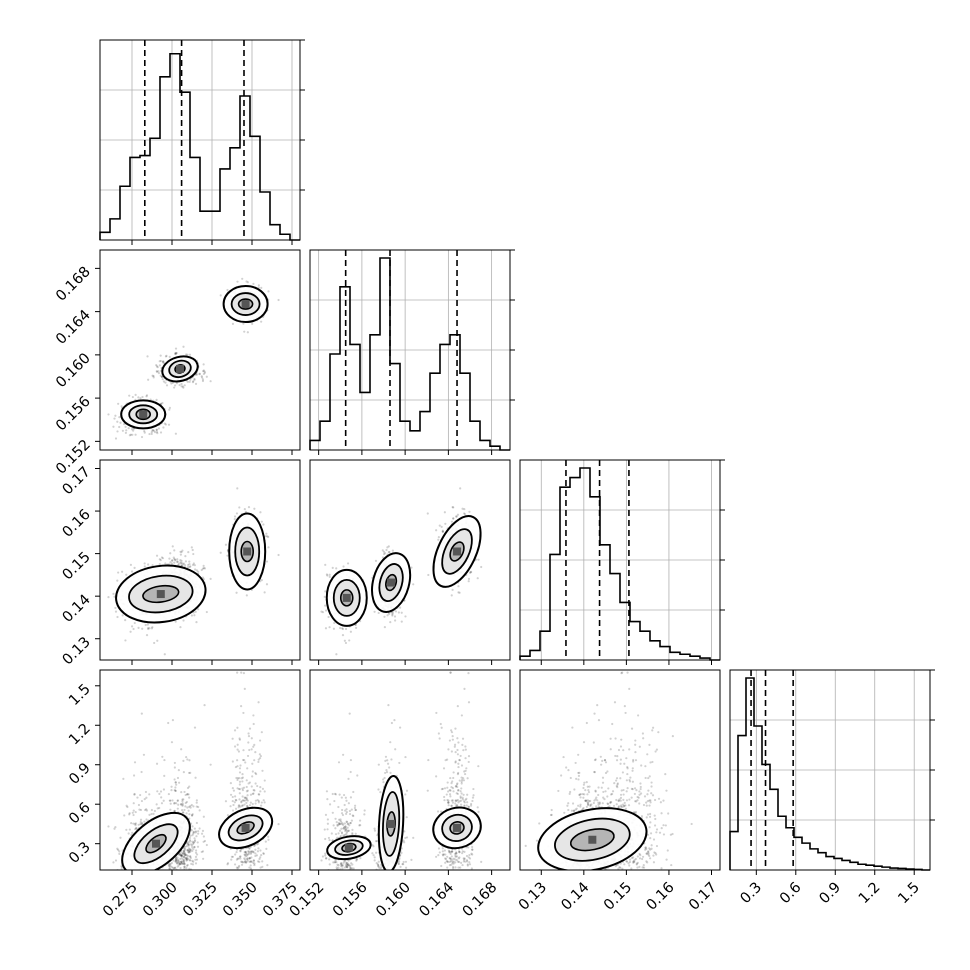 This screenshot has height=970, width=970. Describe the element at coordinates (619, 564) in the screenshot. I see `histogram-step-line` at that location.